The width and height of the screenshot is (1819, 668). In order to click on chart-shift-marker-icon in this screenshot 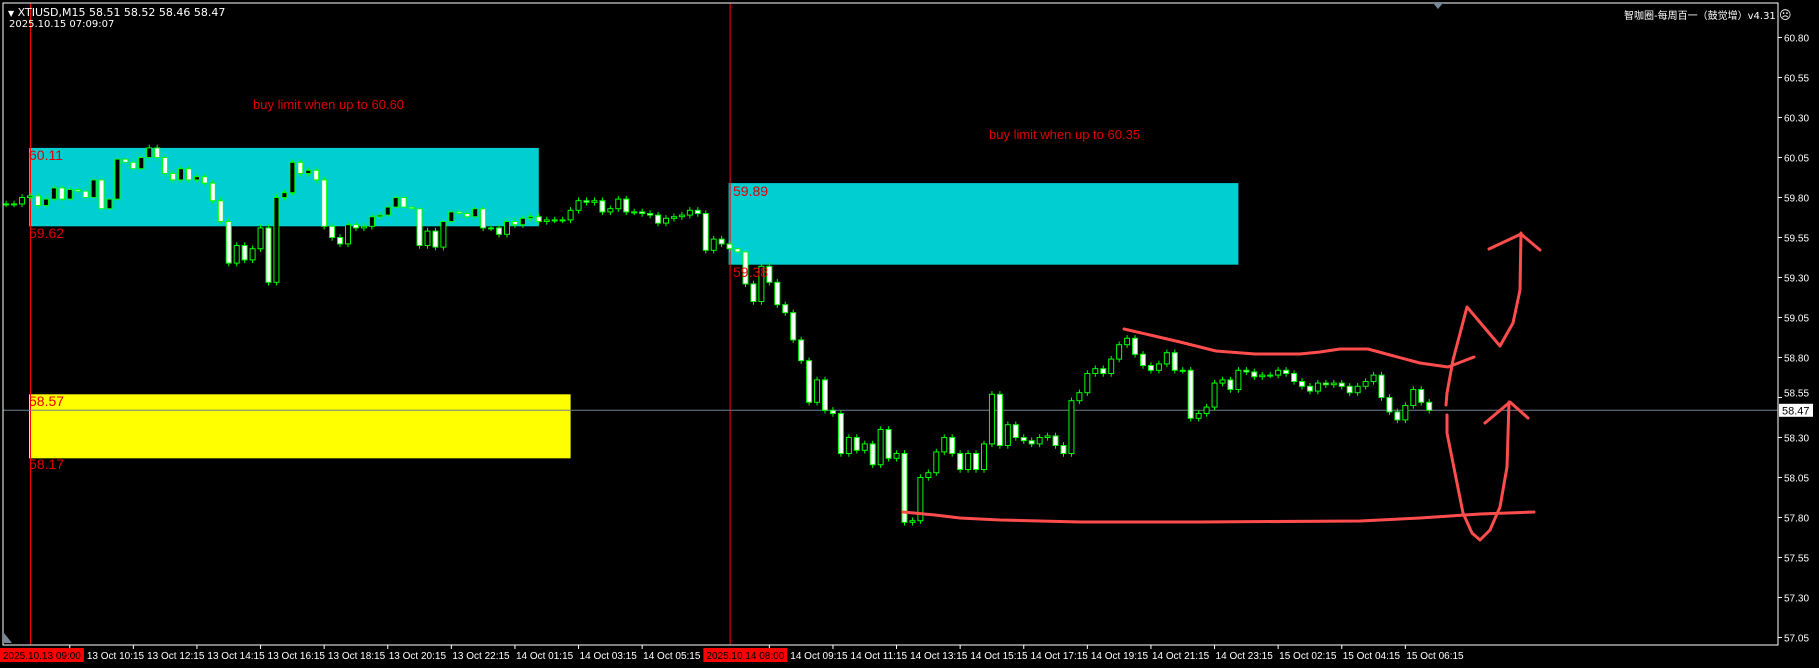, I will do `click(1438, 6)`.